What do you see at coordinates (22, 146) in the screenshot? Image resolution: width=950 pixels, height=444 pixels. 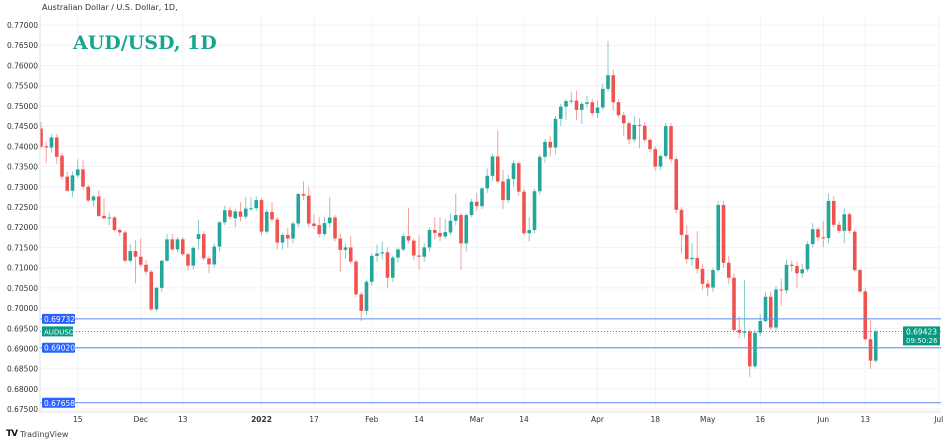 I see `price-tick-label: 0.74000` at bounding box center [22, 146].